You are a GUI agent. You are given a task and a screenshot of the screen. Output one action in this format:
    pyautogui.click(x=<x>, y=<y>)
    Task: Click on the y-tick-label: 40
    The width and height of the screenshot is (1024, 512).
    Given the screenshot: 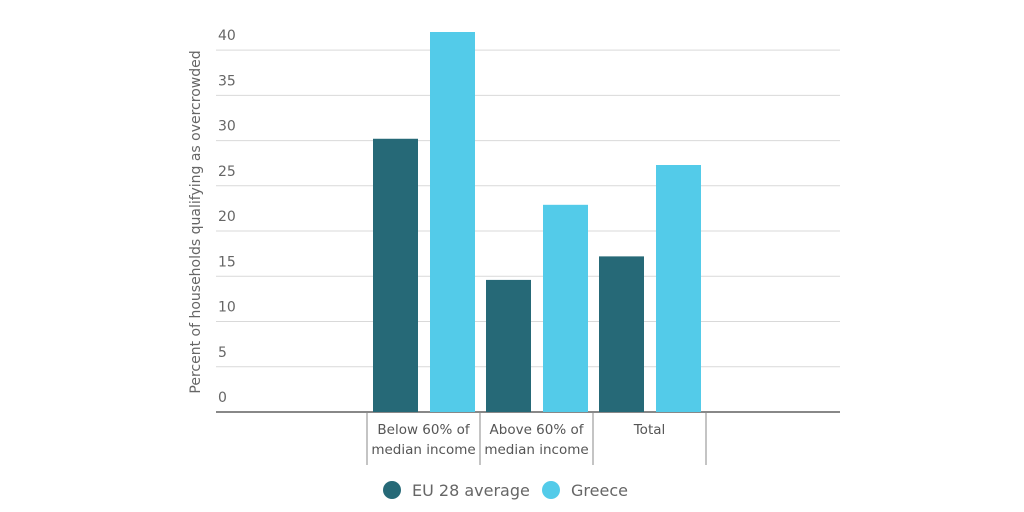 What is the action you would take?
    pyautogui.click(x=227, y=36)
    